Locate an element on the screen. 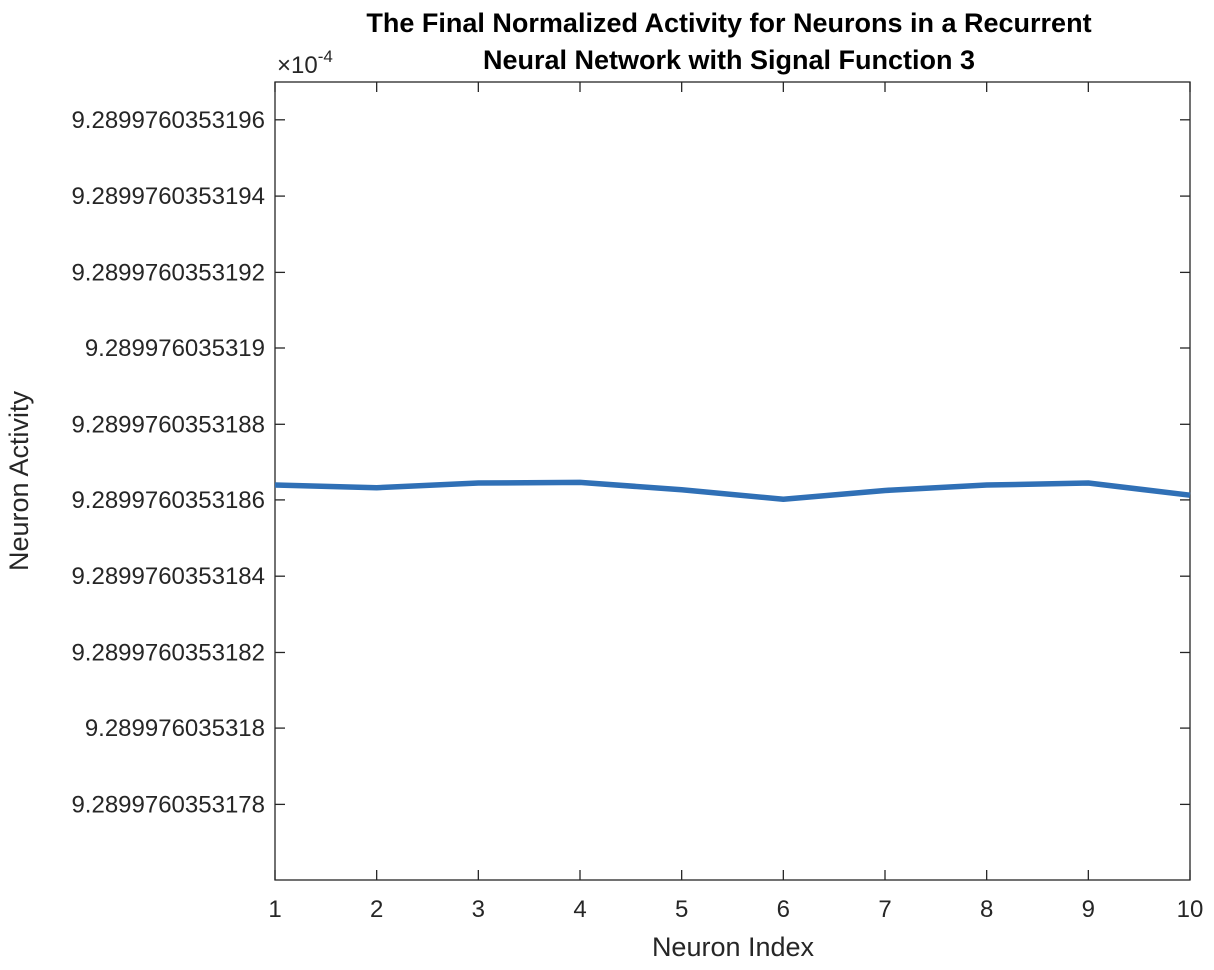 Image resolution: width=1214 pixels, height=970 pixels. x-tick-label: 2 is located at coordinates (376, 909).